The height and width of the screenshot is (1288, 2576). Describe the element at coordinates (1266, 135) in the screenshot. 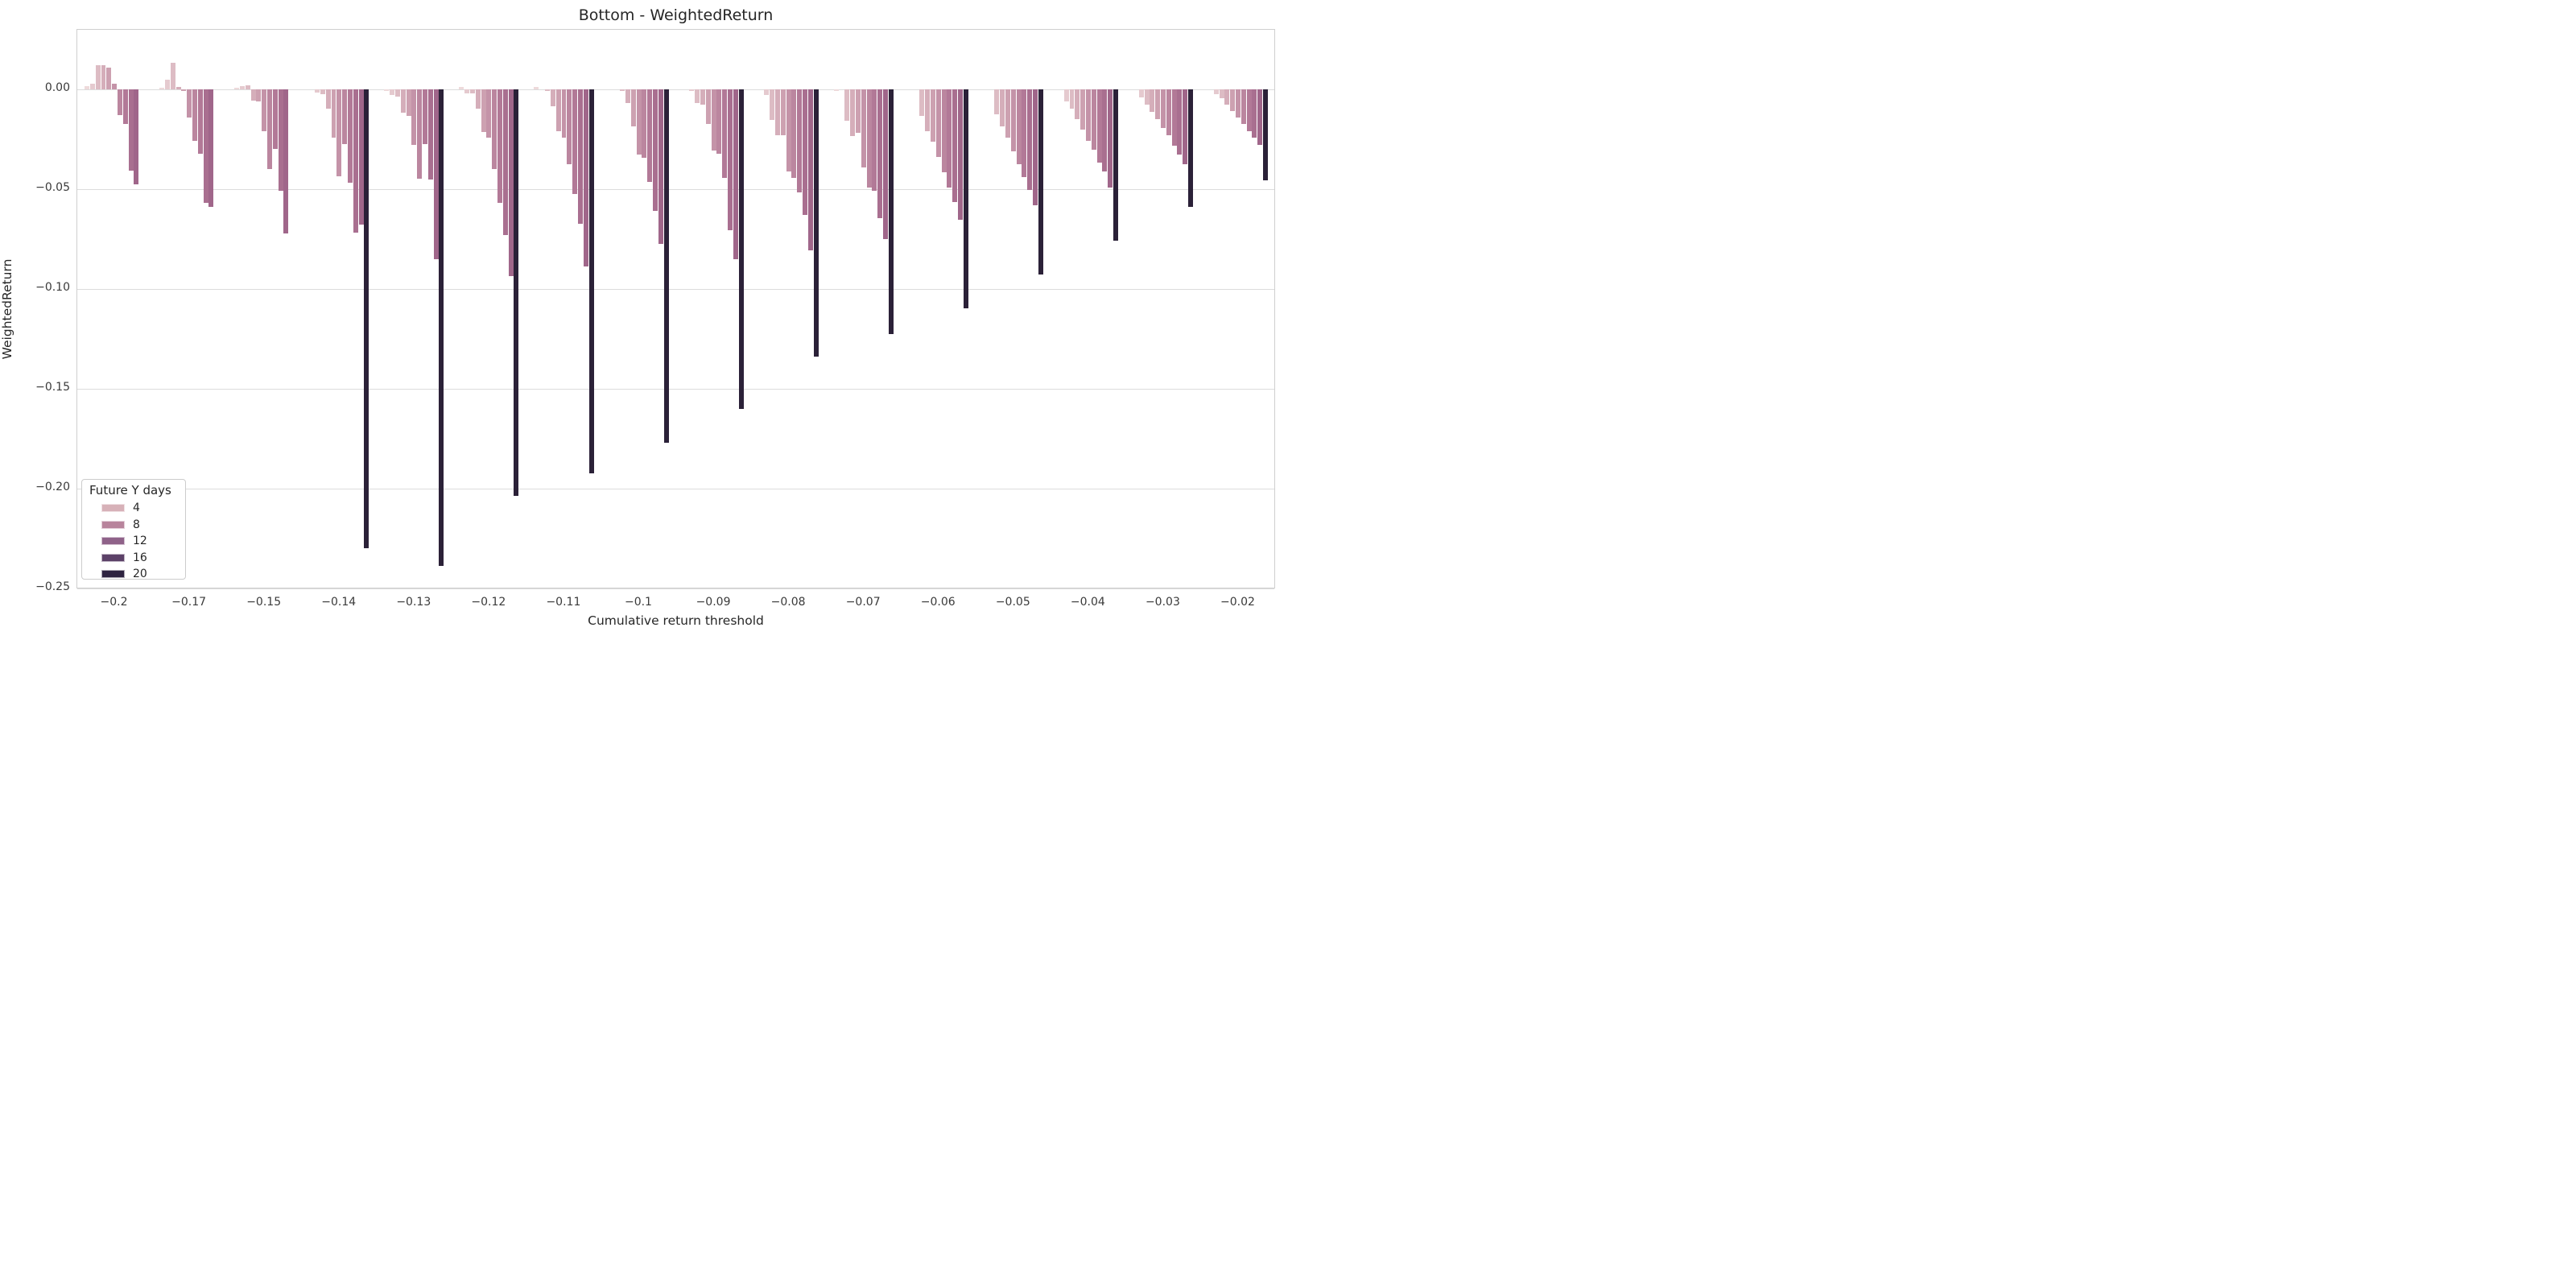

I see `bar-group--0.02-hue-10` at that location.